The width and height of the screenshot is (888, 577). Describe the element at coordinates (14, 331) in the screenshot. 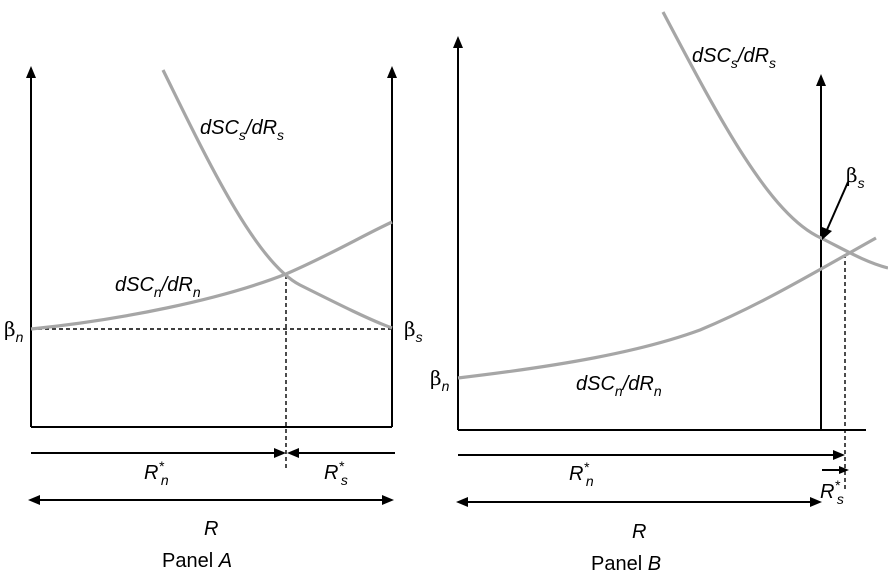

I see `panel-a-beta-n-label: βn` at that location.